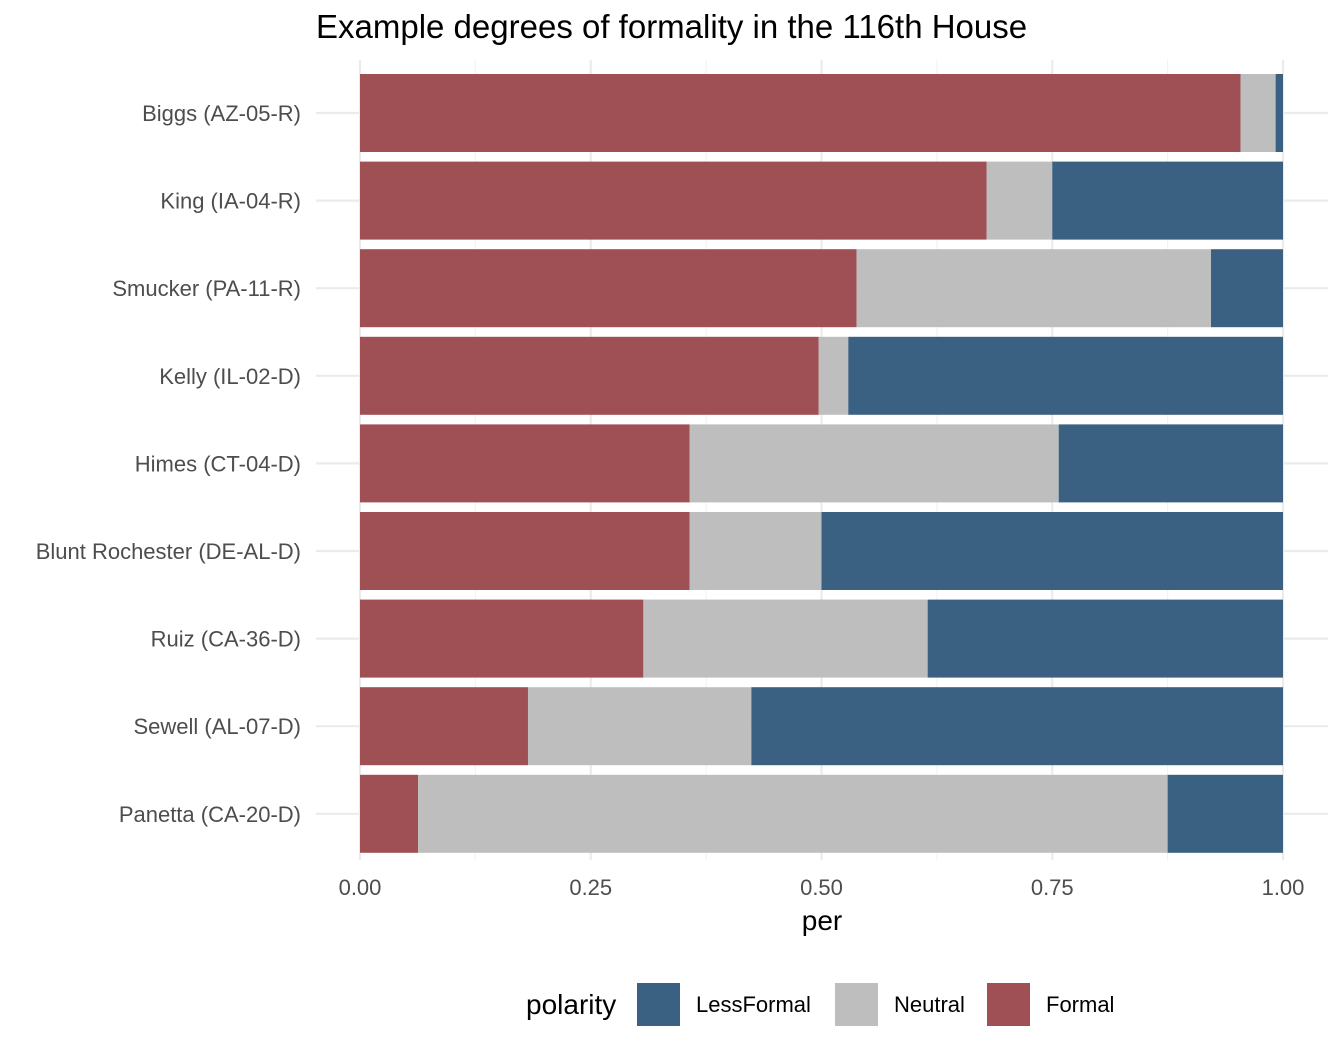  Describe the element at coordinates (168, 551) in the screenshot. I see `y-tick-label: Blunt Rochester (DE-AL-D)` at that location.